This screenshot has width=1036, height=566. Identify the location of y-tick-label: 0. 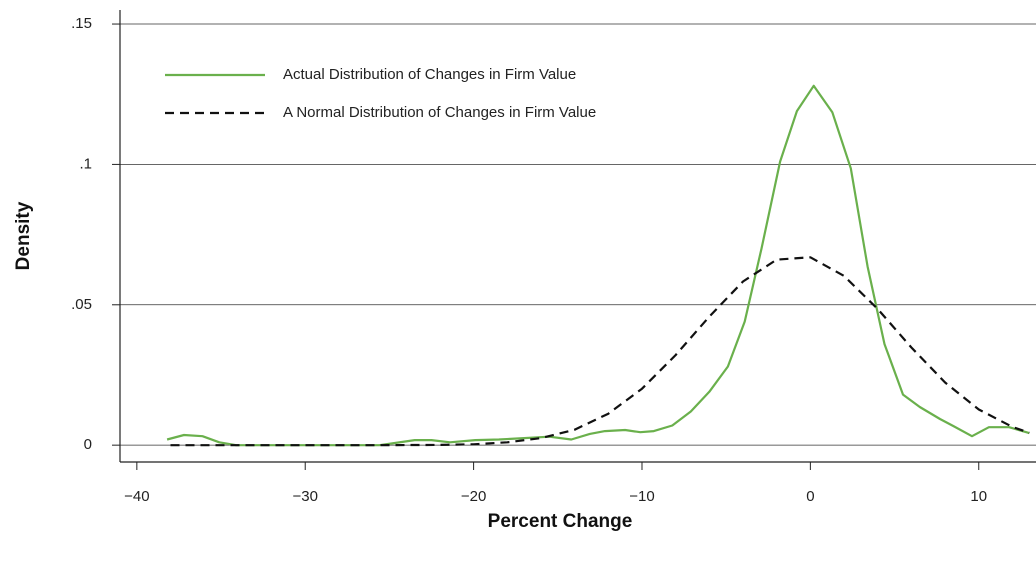
(88, 444).